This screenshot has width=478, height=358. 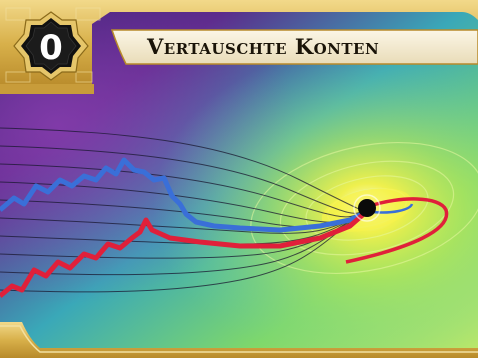 I want to click on cost-badge, so click(x=51, y=46).